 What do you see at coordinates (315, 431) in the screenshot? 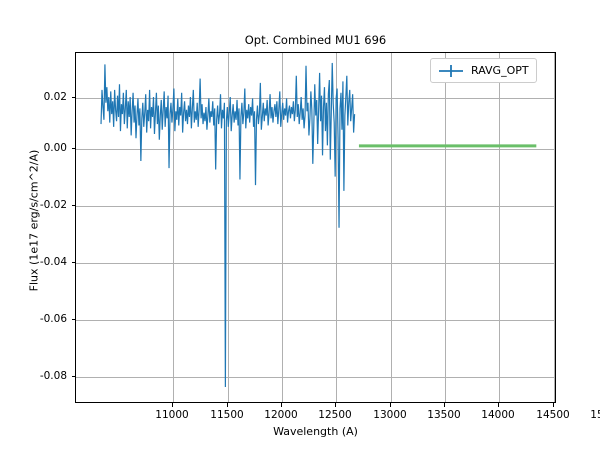
I see `x-axis-label: Wavelength (A)` at bounding box center [315, 431].